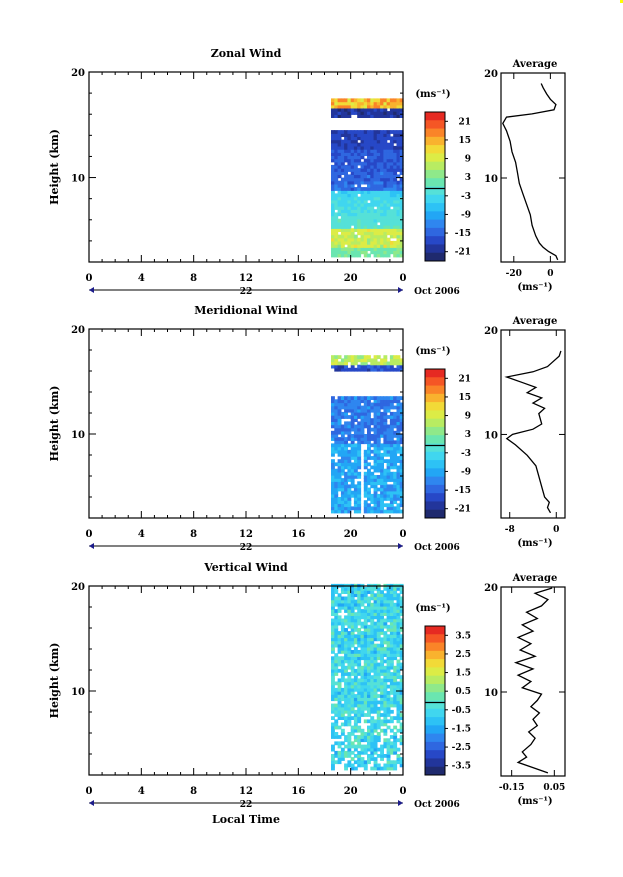 The image size is (623, 877). What do you see at coordinates (468, 178) in the screenshot?
I see `colorbar-tick-label: 3` at bounding box center [468, 178].